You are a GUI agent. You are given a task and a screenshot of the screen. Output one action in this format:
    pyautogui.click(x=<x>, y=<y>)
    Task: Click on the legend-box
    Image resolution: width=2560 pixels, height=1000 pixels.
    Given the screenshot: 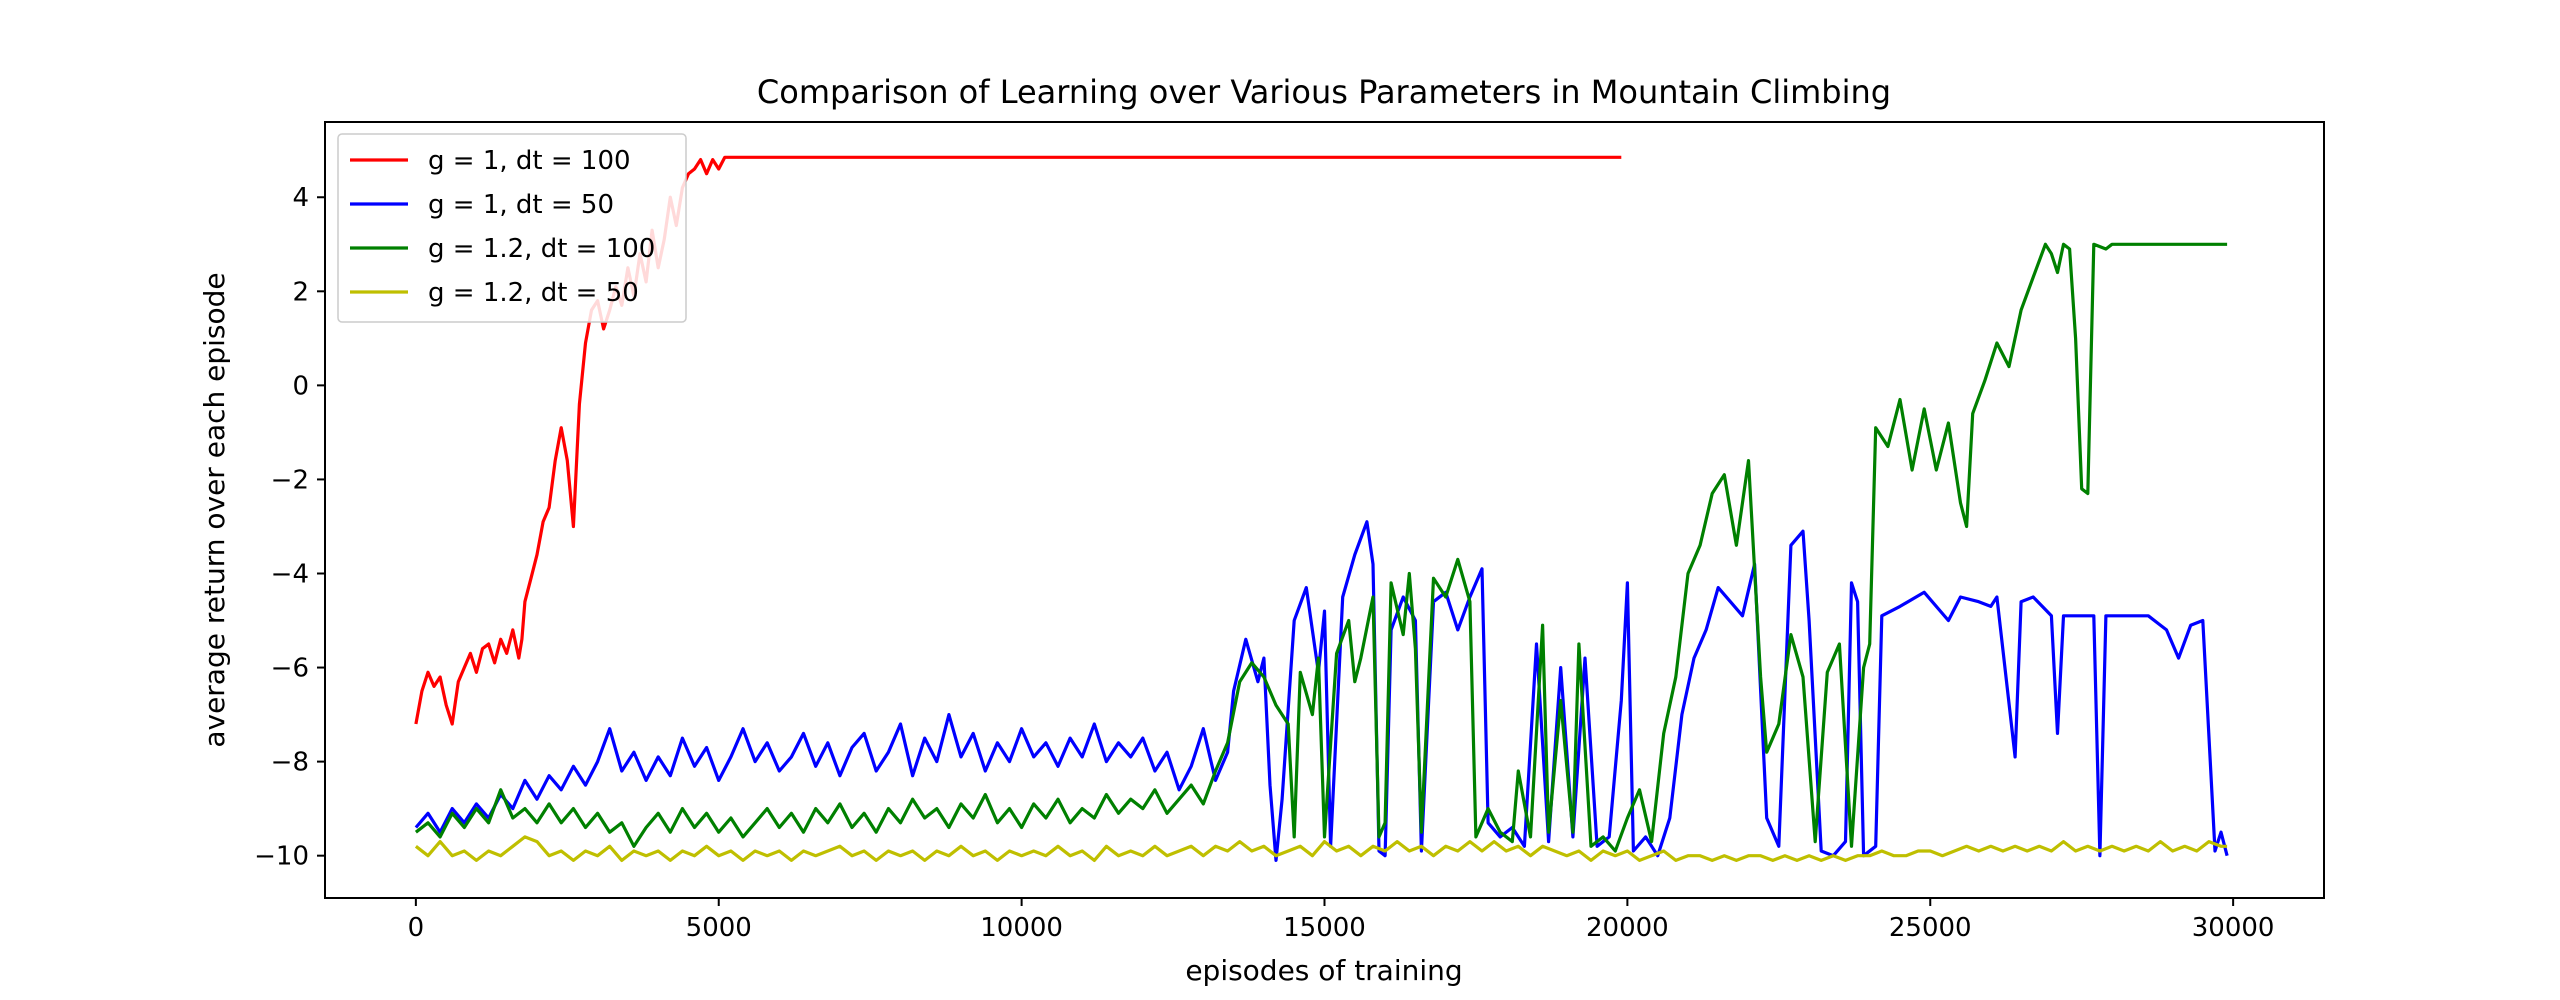 What is the action you would take?
    pyautogui.click(x=512, y=228)
    